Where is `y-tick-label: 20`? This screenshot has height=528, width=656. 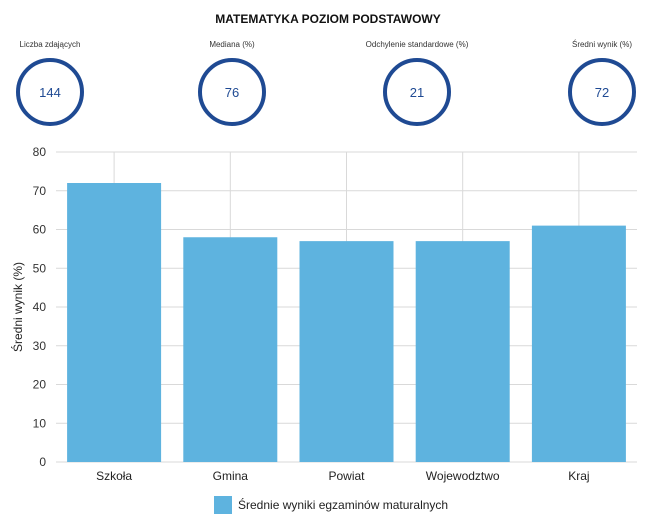
y-tick-label: 20 is located at coordinates (40, 385).